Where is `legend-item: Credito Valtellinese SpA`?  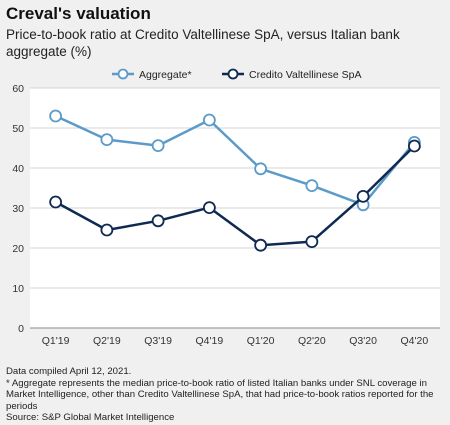
legend-item: Credito Valtellinese SpA is located at coordinates (291, 74).